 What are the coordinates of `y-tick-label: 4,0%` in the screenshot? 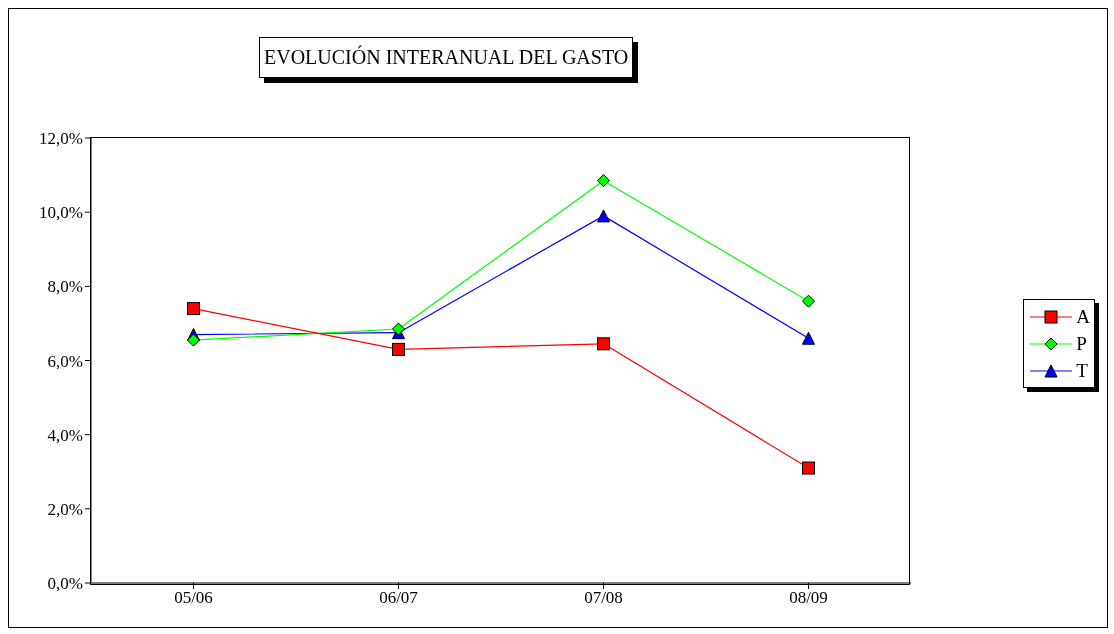 It's located at (65, 435).